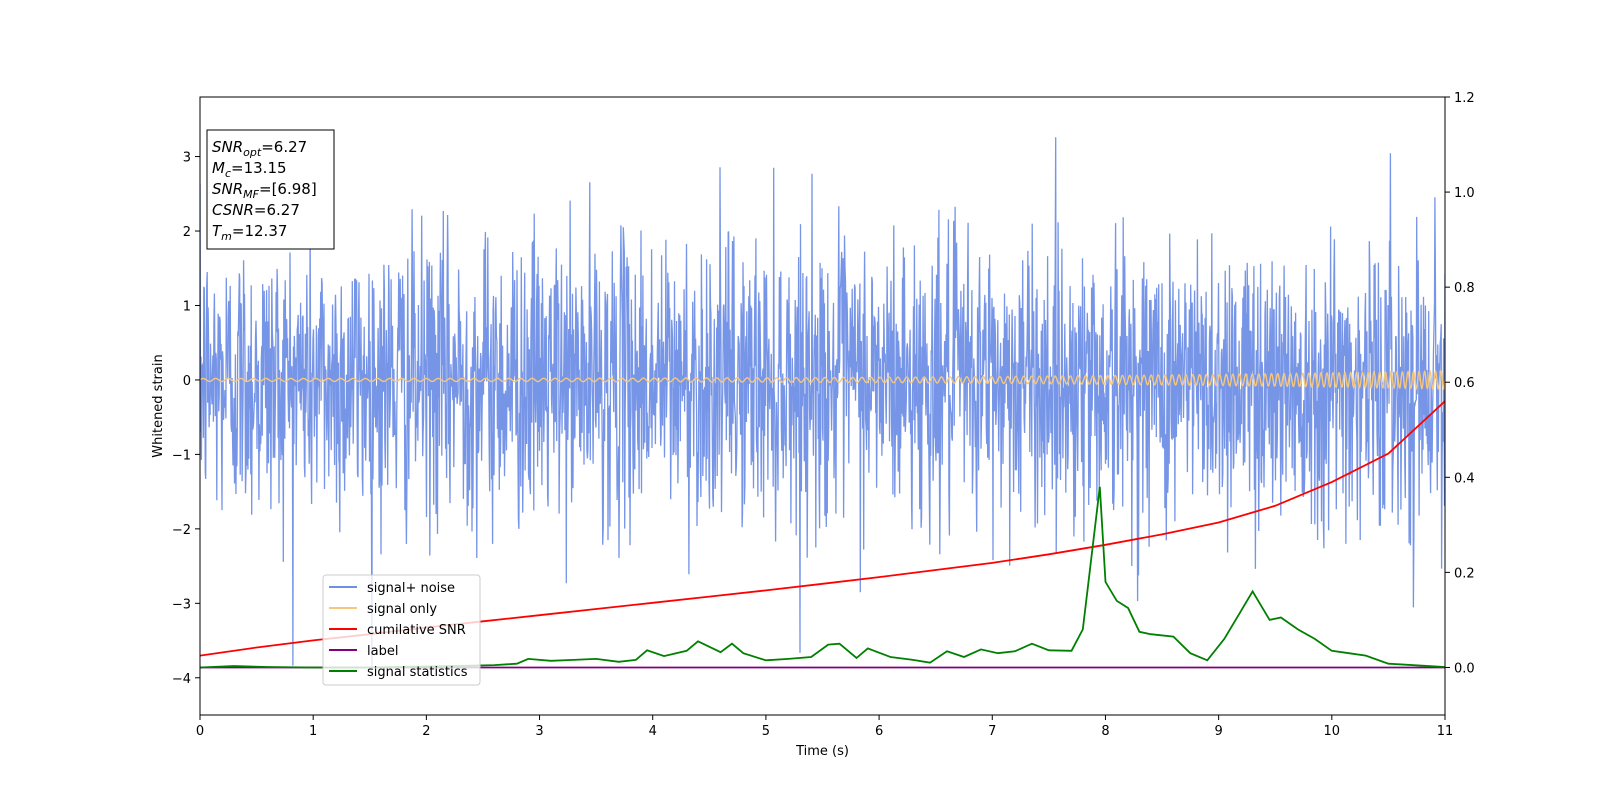 The image size is (1600, 800). I want to click on info-line: CSNR=6.27, so click(256, 210).